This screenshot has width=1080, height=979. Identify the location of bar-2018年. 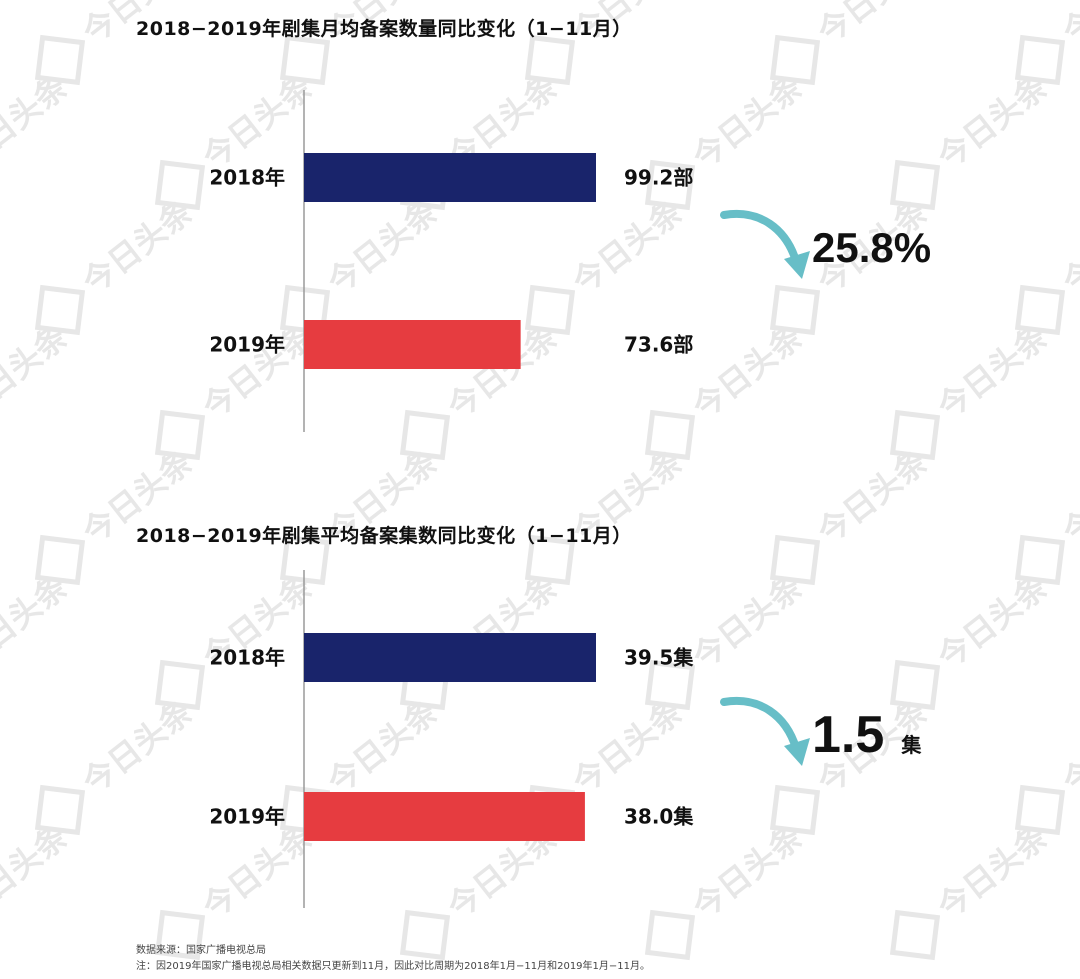
(450, 657).